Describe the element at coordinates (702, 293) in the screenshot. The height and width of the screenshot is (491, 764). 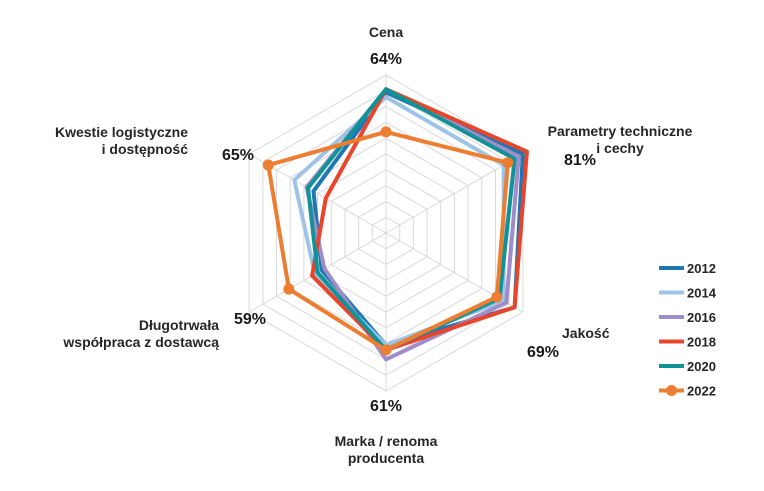
I see `legend-label-2014: 2014` at that location.